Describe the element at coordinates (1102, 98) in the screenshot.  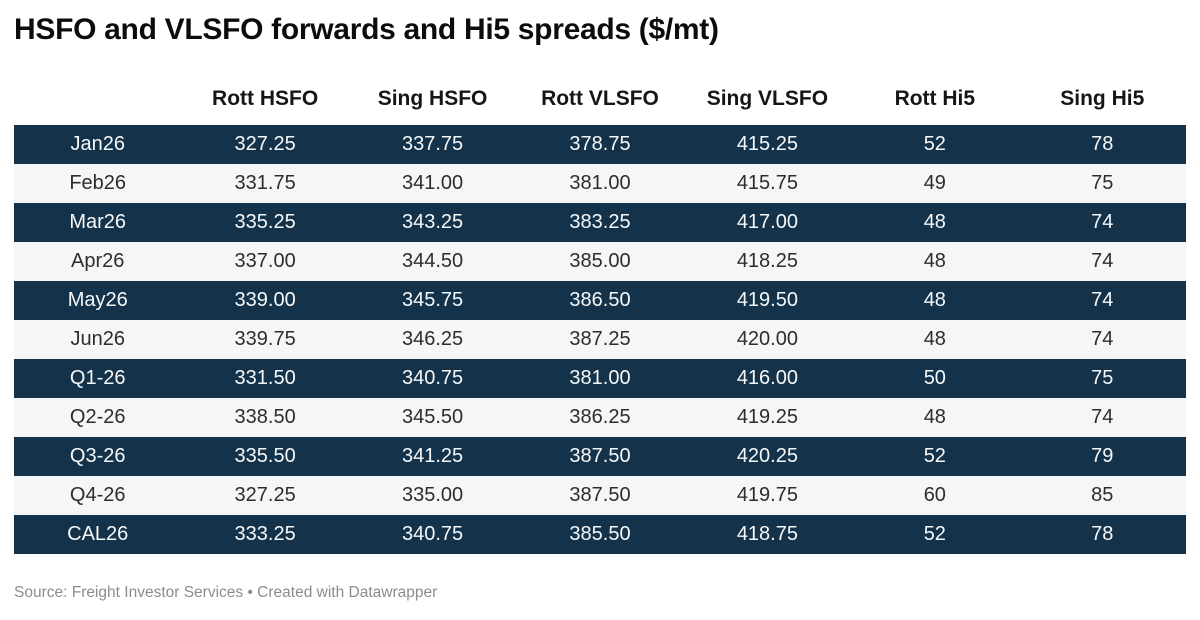
I see `column-header: Sing Hi5` at that location.